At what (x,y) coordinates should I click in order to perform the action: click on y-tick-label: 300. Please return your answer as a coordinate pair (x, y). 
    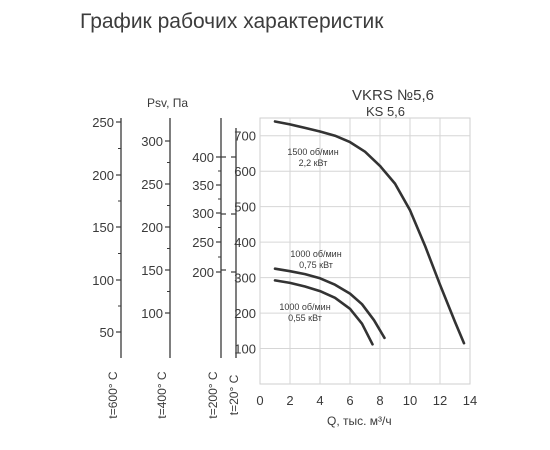
    Looking at the image, I should click on (245, 278).